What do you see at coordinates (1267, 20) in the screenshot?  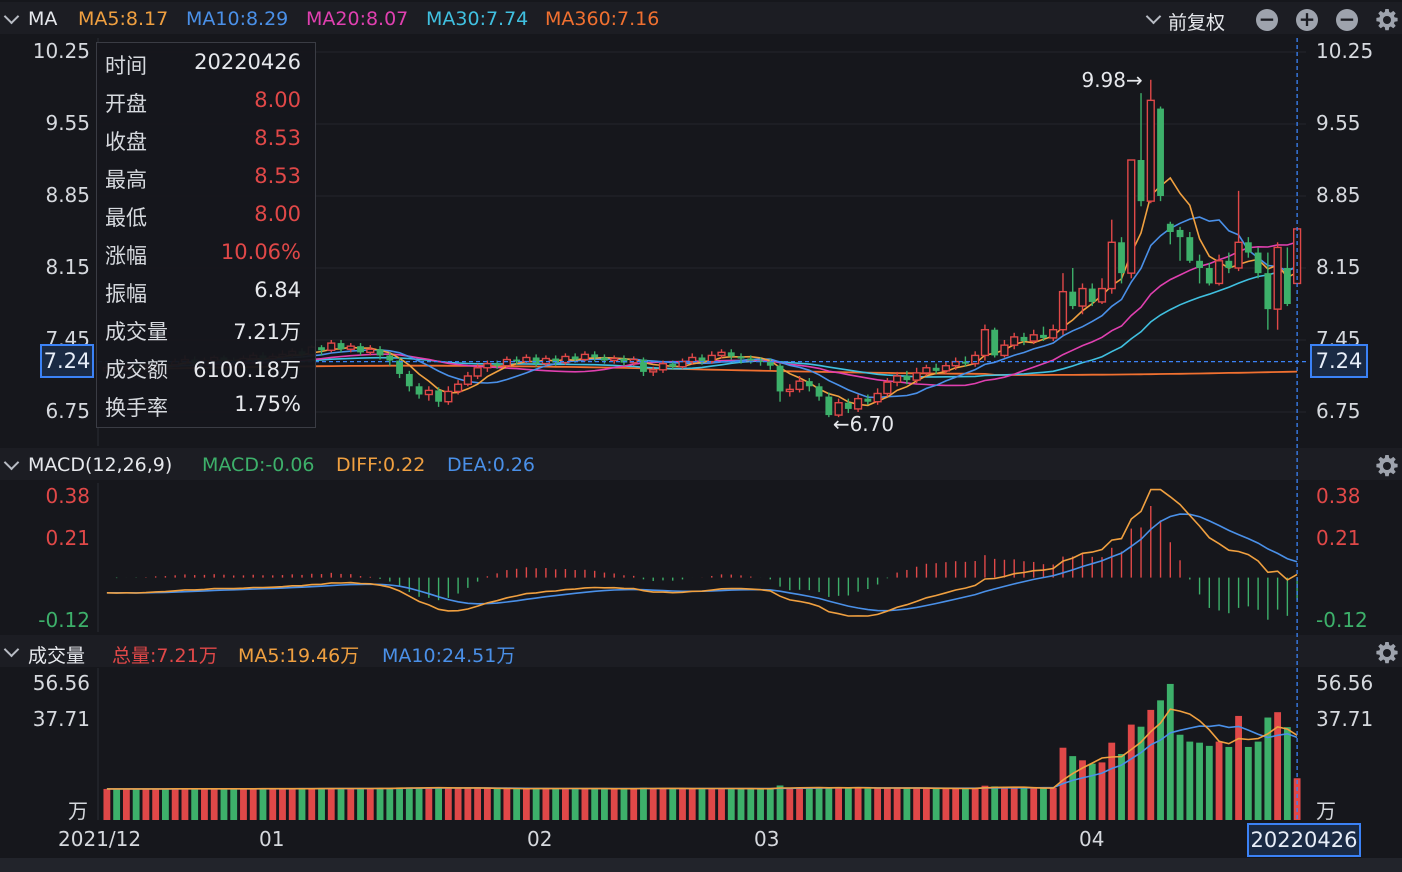 I see `zoom-out-icon: −` at bounding box center [1267, 20].